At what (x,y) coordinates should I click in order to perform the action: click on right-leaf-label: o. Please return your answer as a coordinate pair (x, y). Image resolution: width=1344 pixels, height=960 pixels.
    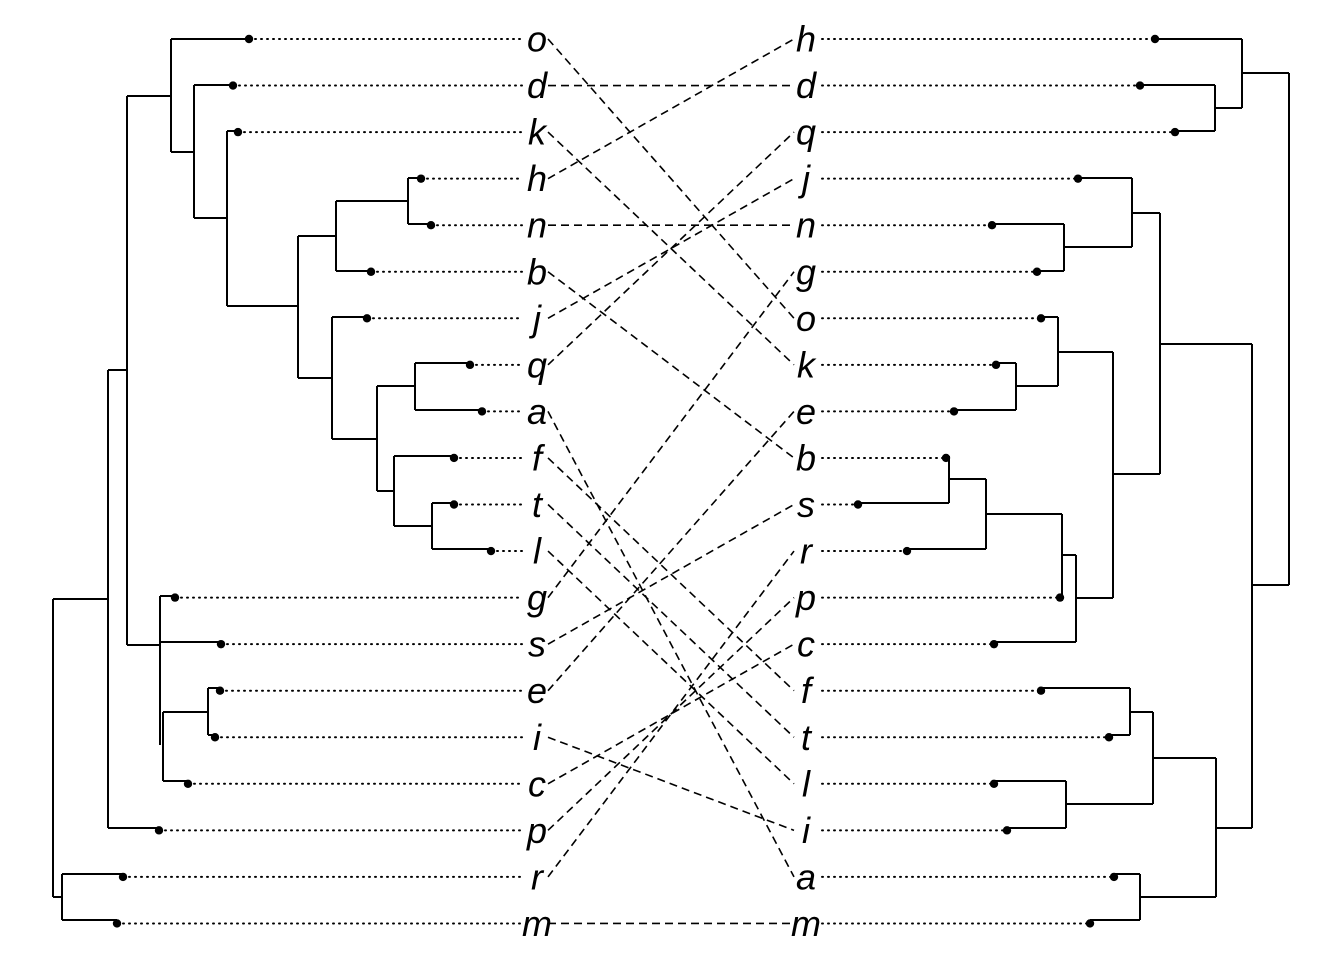
    Looking at the image, I should click on (806, 318).